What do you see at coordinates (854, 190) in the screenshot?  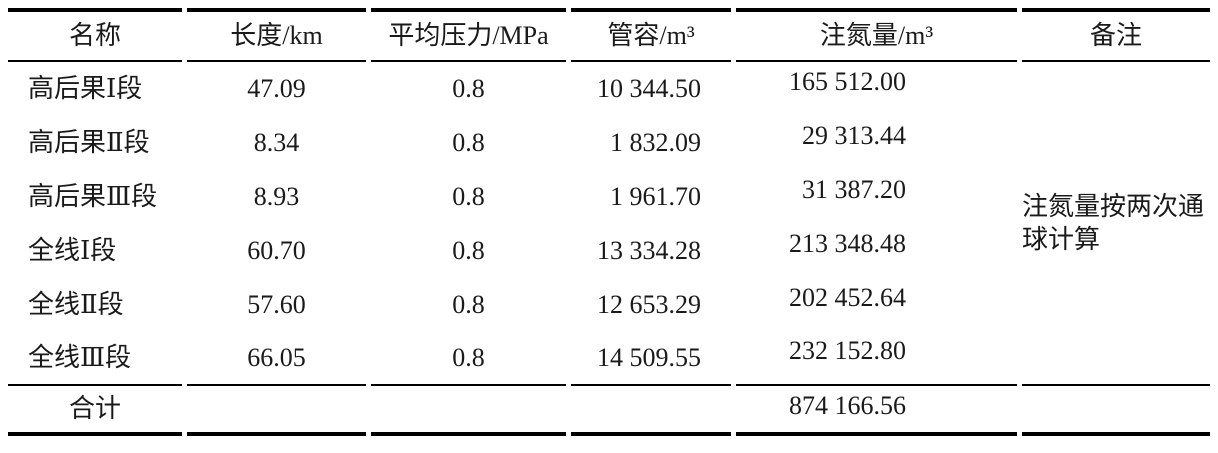 I see `nitrogen-value: 31 387.20` at bounding box center [854, 190].